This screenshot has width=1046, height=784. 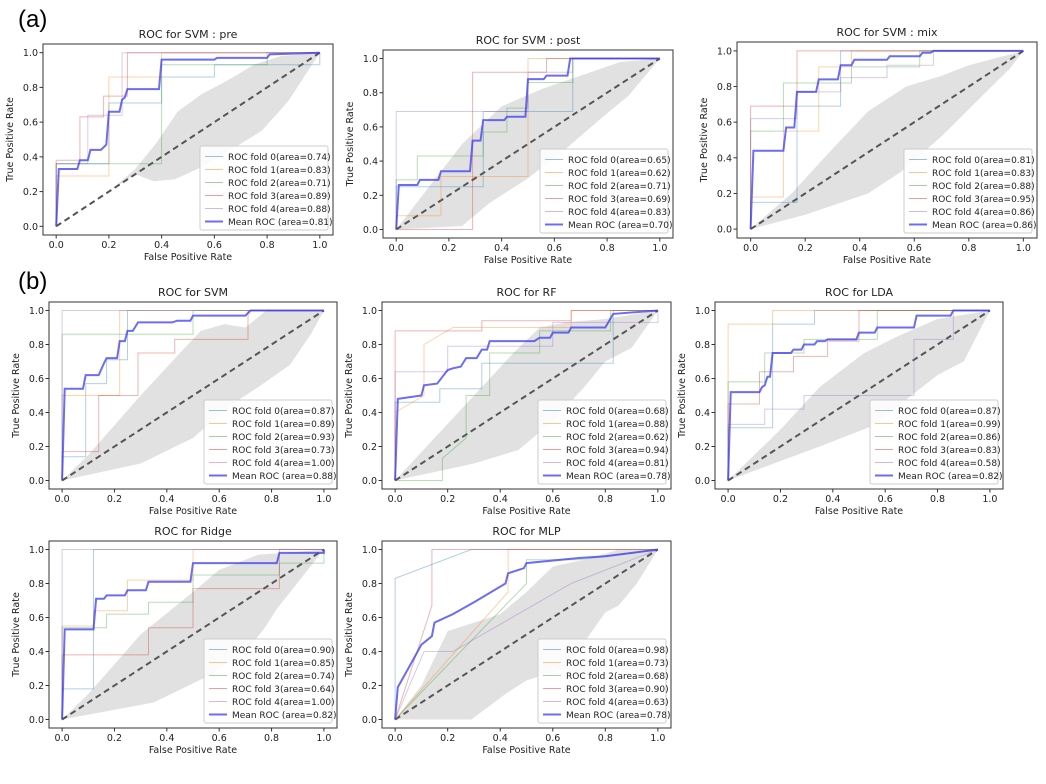 I want to click on legend-entry: ROC fold 3(area=0.94), so click(x=617, y=451).